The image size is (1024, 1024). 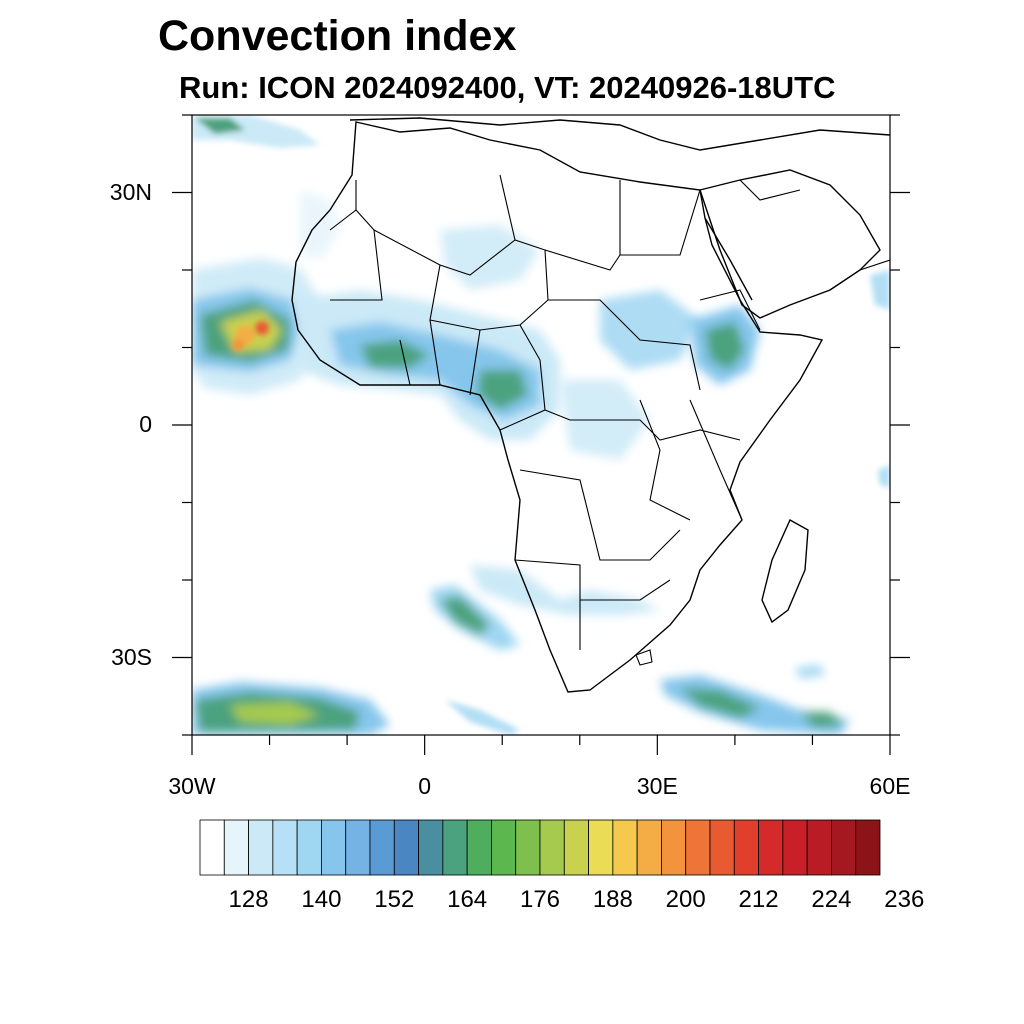 I want to click on chart-subtitle: Run: ICON 2024092400, VT: 20240926-18UTC, so click(x=507, y=87).